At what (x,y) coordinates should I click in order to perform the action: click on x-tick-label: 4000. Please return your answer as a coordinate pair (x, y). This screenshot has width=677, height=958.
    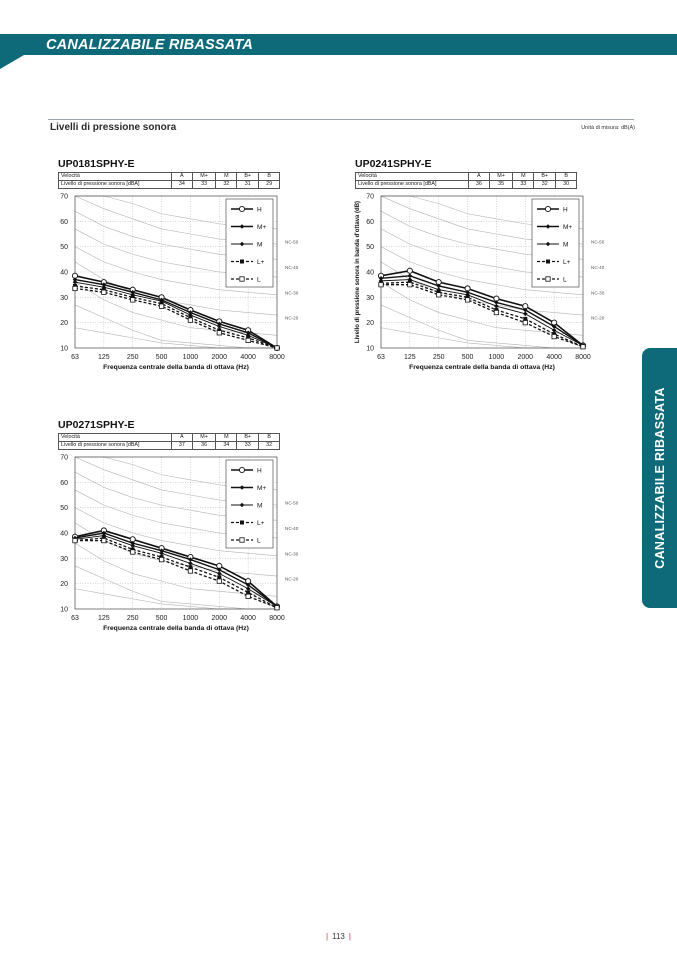
    Looking at the image, I should click on (248, 618).